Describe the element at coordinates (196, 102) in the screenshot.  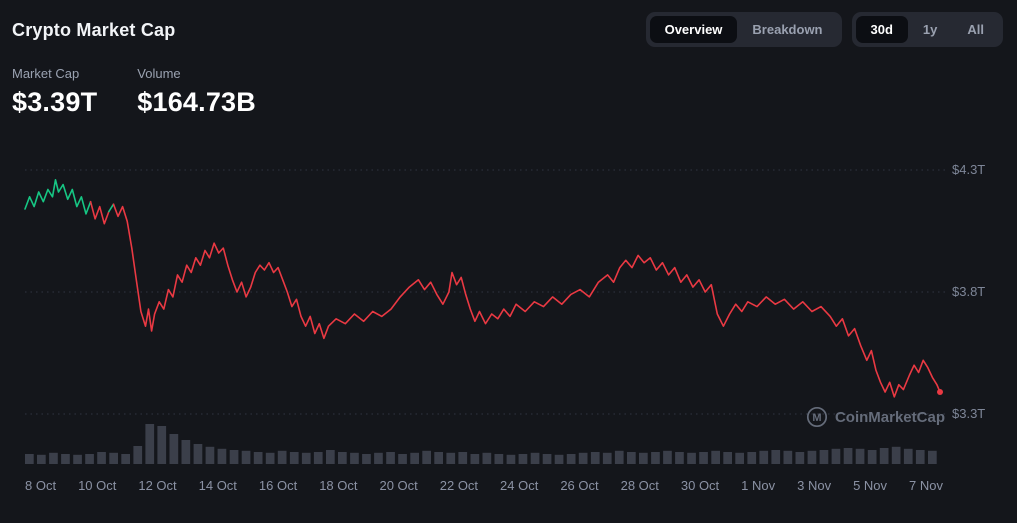
I see `volume-value: $164.73B` at that location.